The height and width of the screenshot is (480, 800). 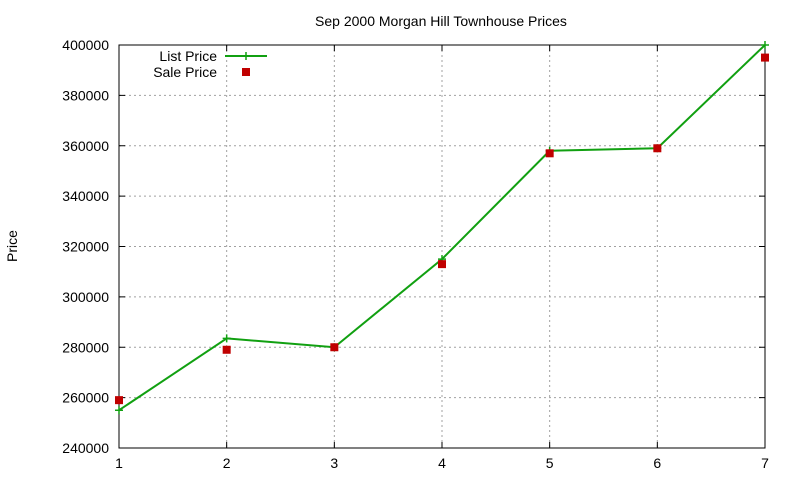 What do you see at coordinates (85, 95) in the screenshot?
I see `y-tick-label: 380000` at bounding box center [85, 95].